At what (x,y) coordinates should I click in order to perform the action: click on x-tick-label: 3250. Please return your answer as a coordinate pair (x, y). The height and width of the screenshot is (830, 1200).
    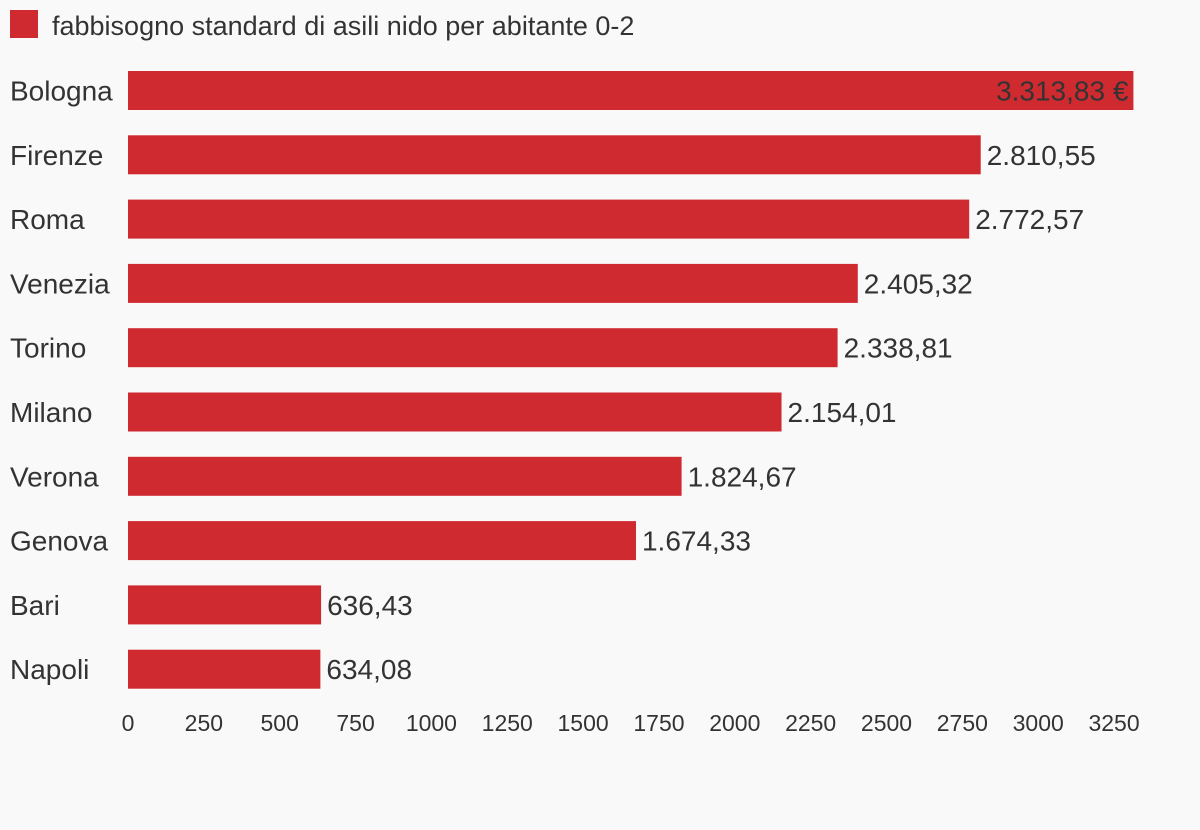
    Looking at the image, I should click on (1113, 723).